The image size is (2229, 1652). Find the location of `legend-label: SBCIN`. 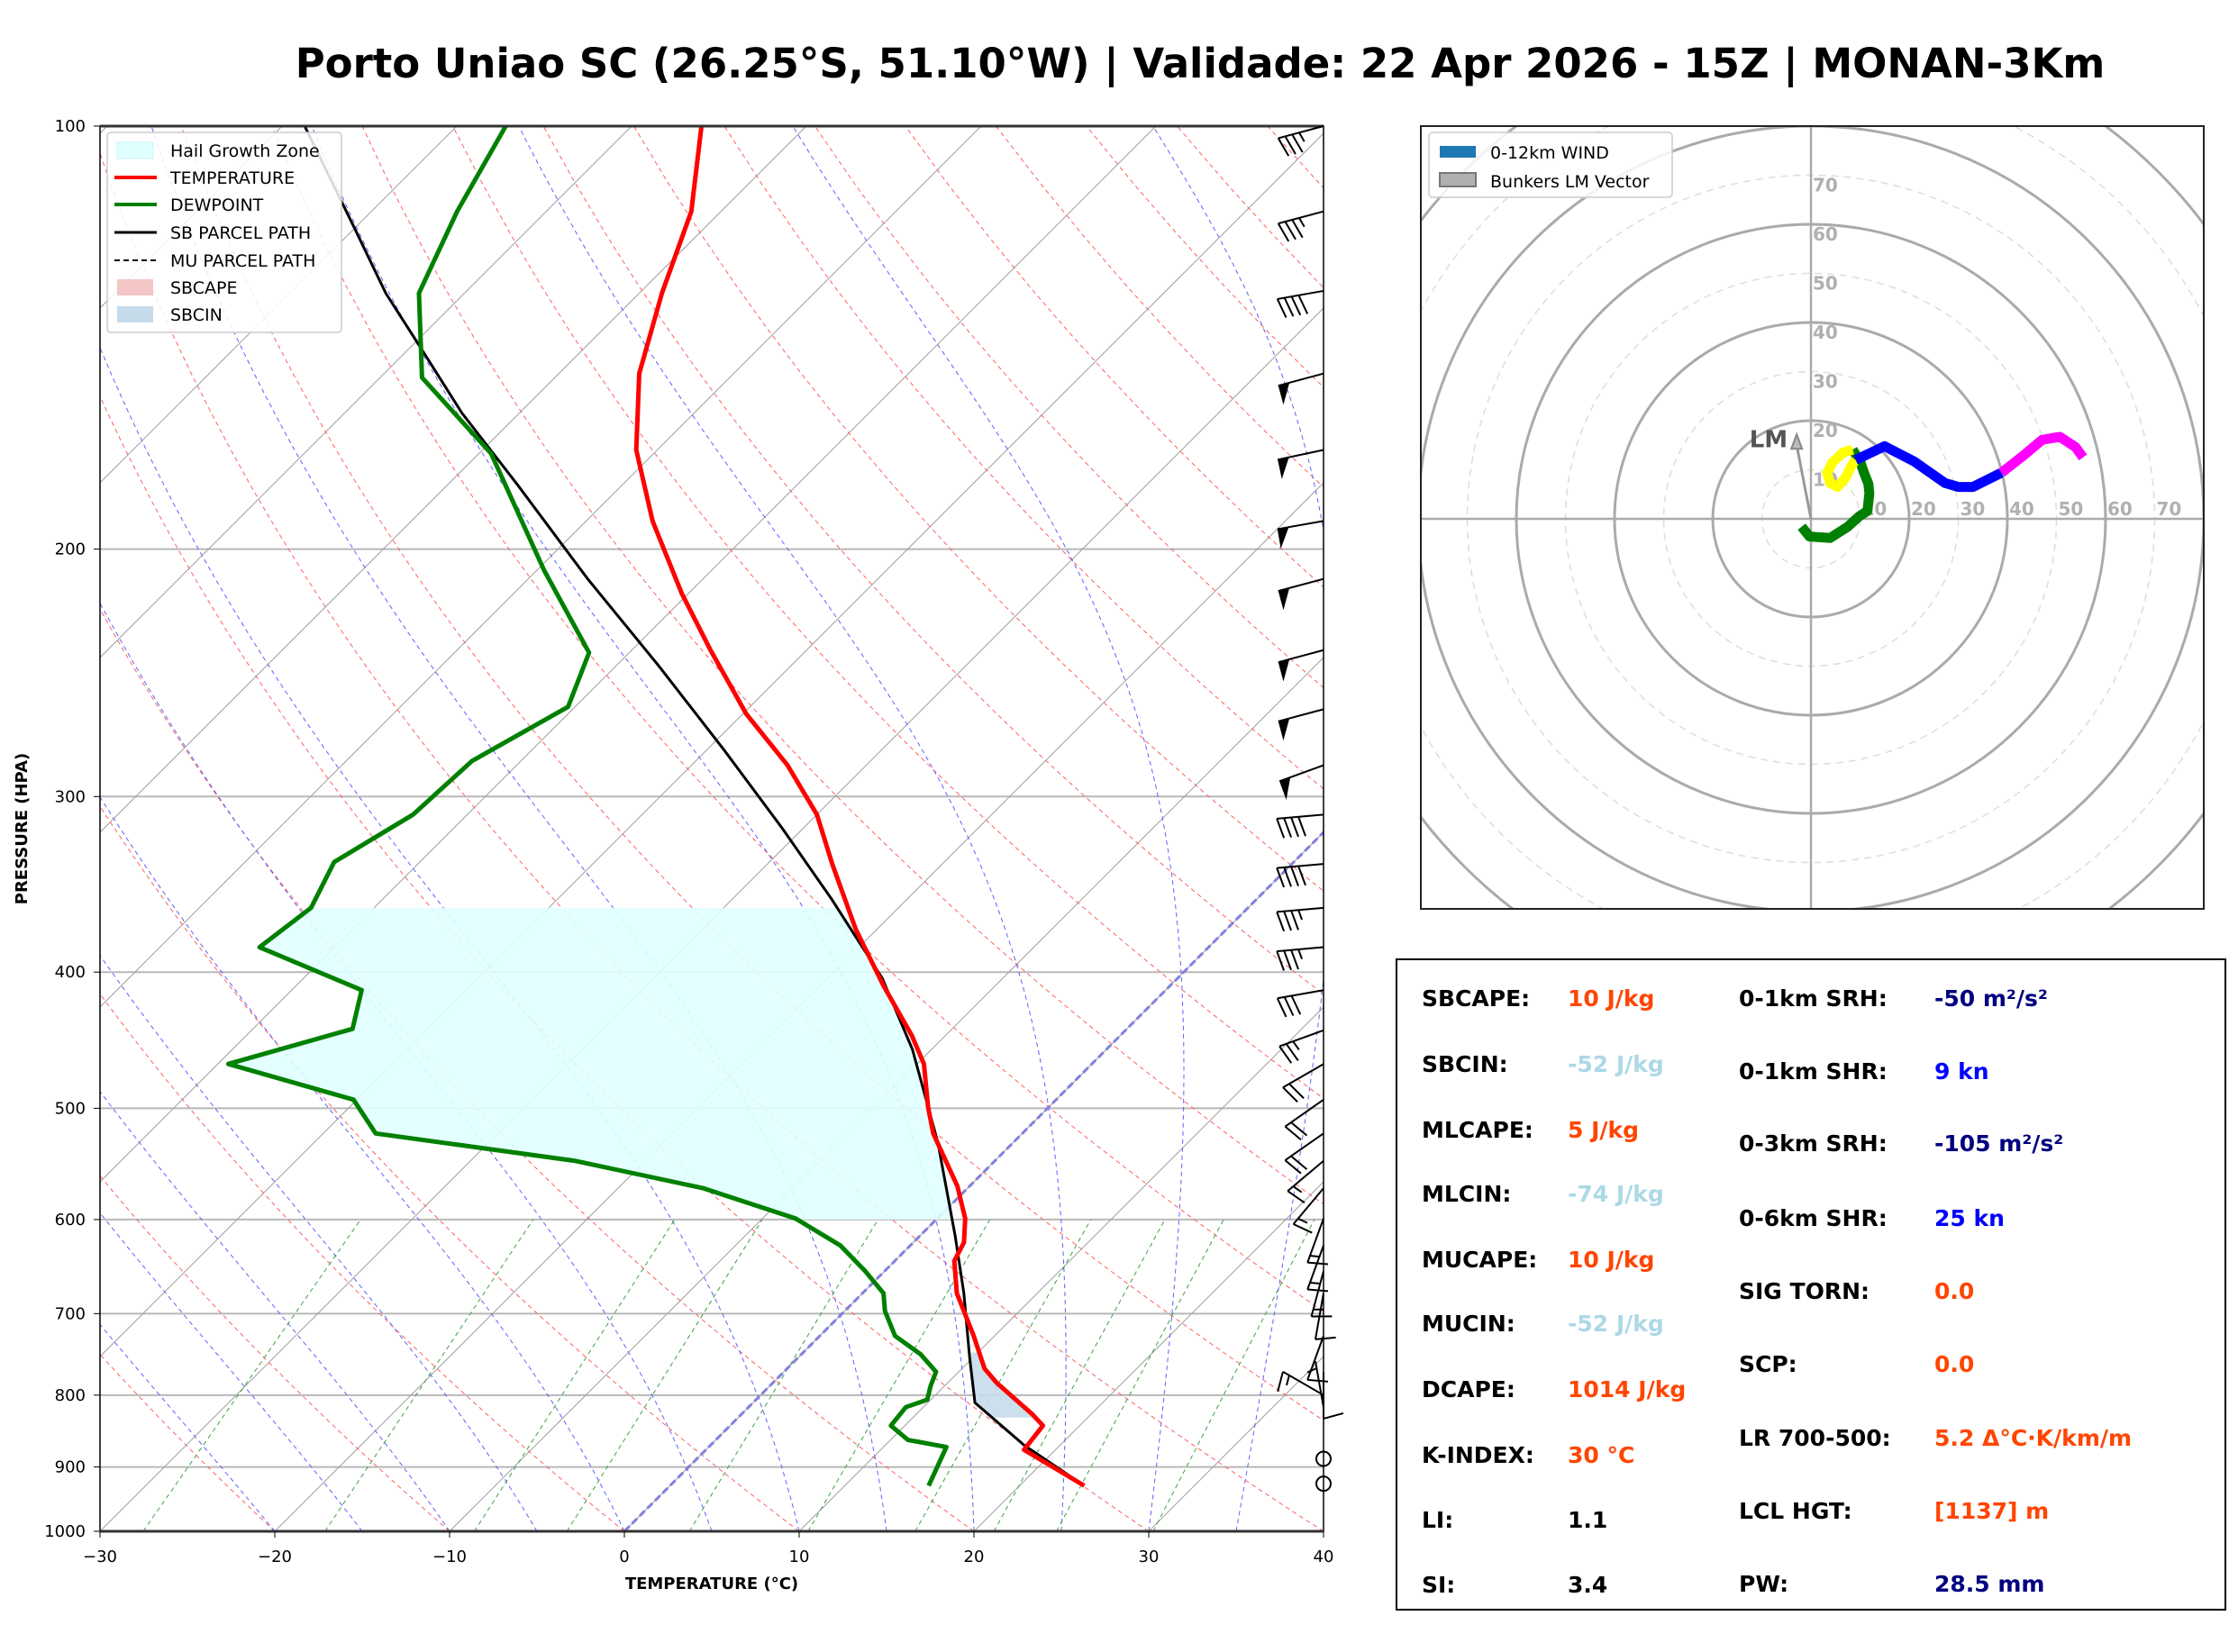

legend-label: SBCIN is located at coordinates (196, 315).